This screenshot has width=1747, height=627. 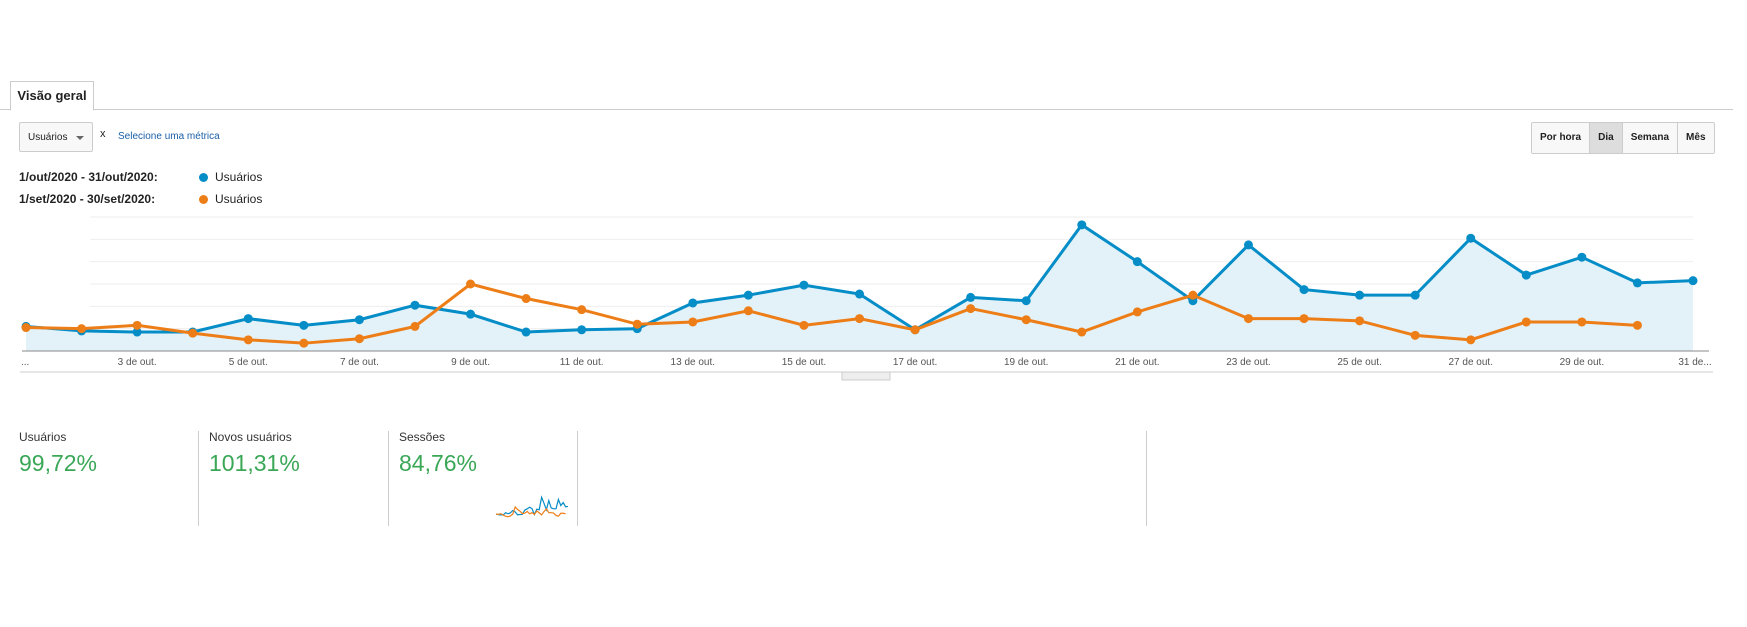 I want to click on sparkline, so click(x=532, y=506).